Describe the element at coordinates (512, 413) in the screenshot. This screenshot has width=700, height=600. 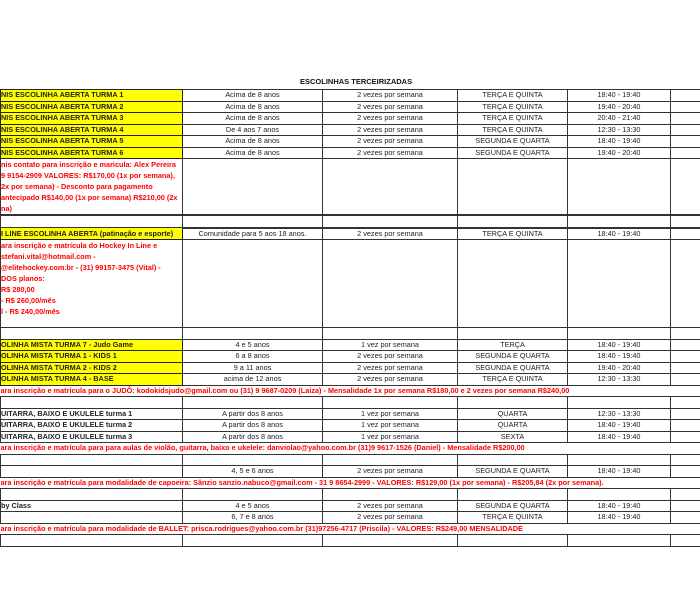
I see `cell-weekdays: QUARTA` at that location.